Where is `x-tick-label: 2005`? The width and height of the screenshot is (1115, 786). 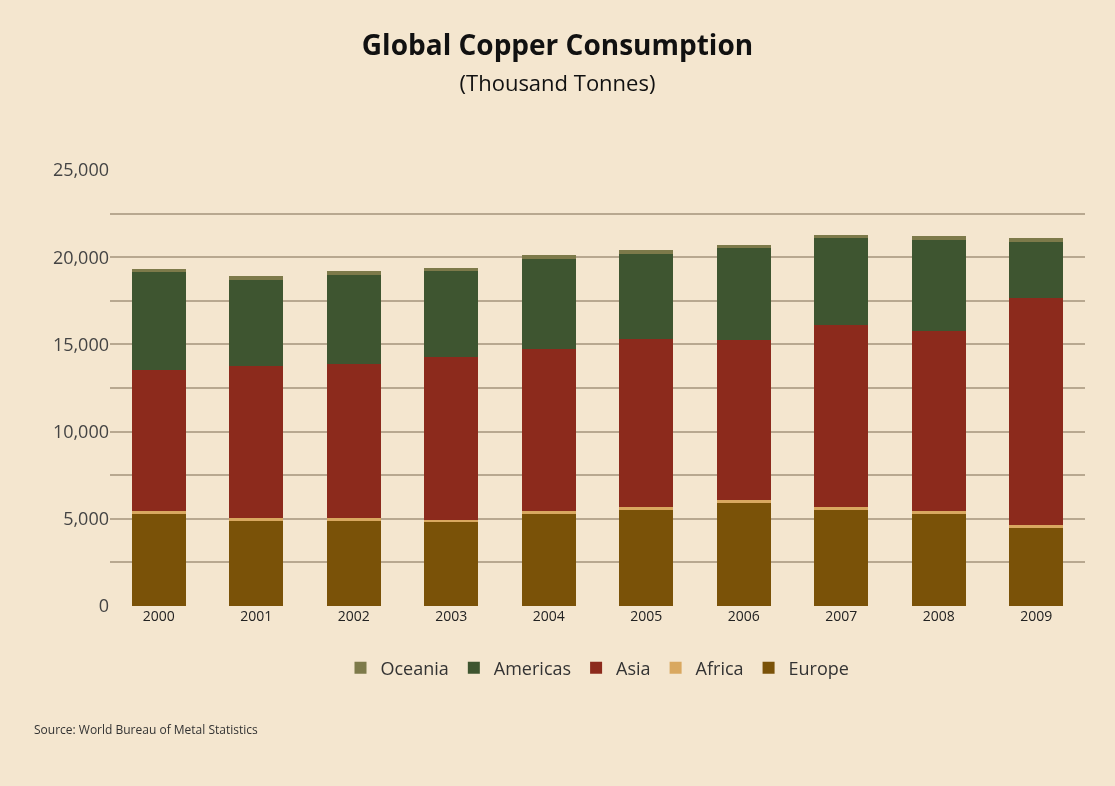 x-tick-label: 2005 is located at coordinates (646, 615).